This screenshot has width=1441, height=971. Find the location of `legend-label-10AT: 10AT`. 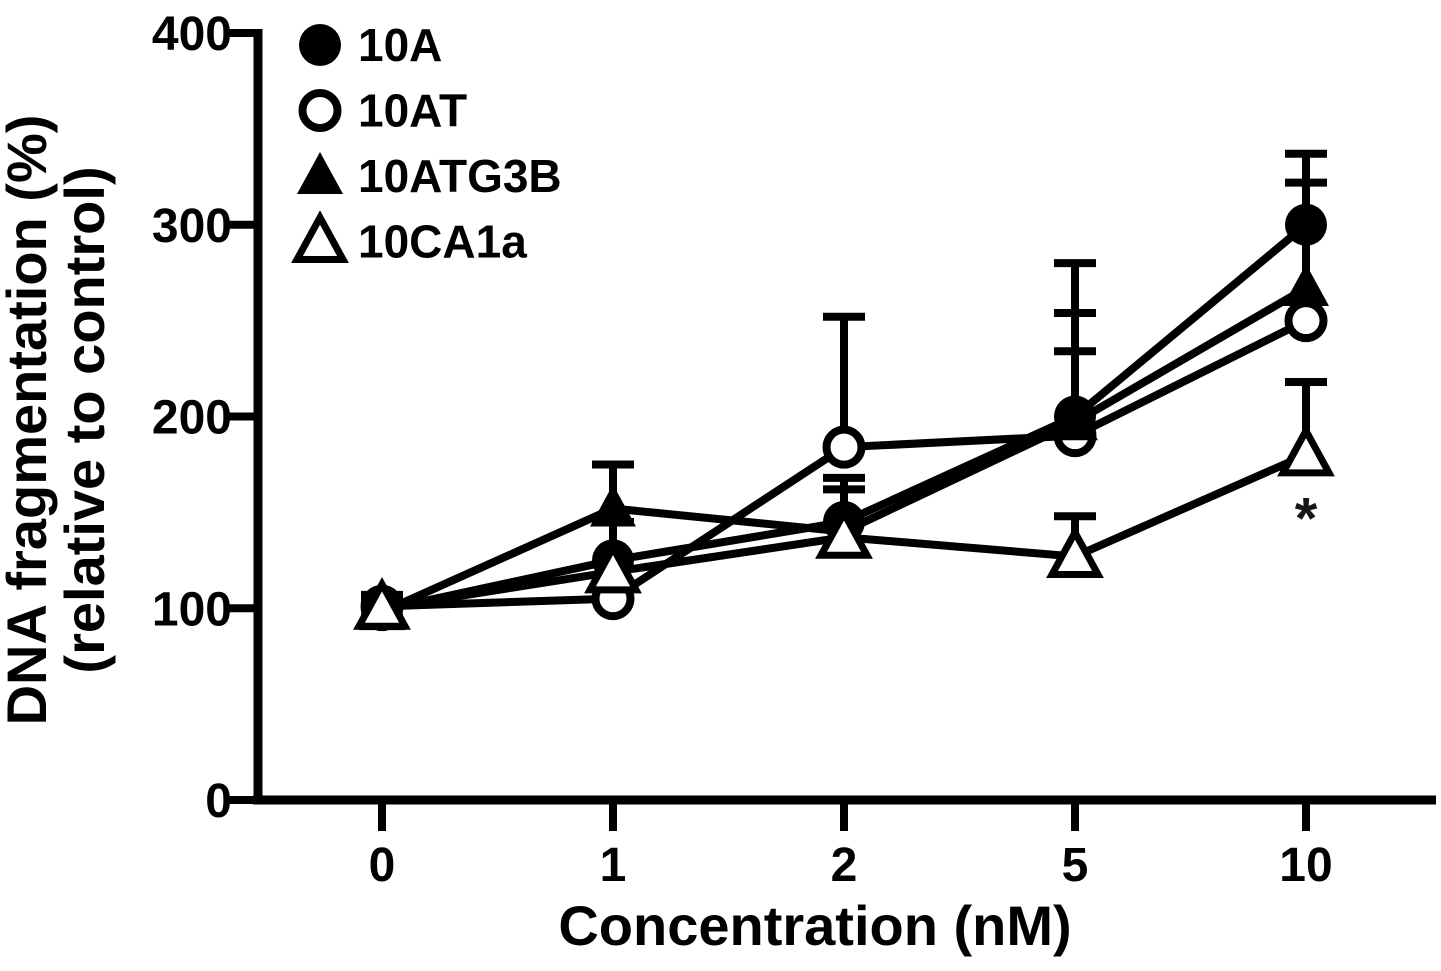

legend-label-10AT: 10AT is located at coordinates (412, 111).